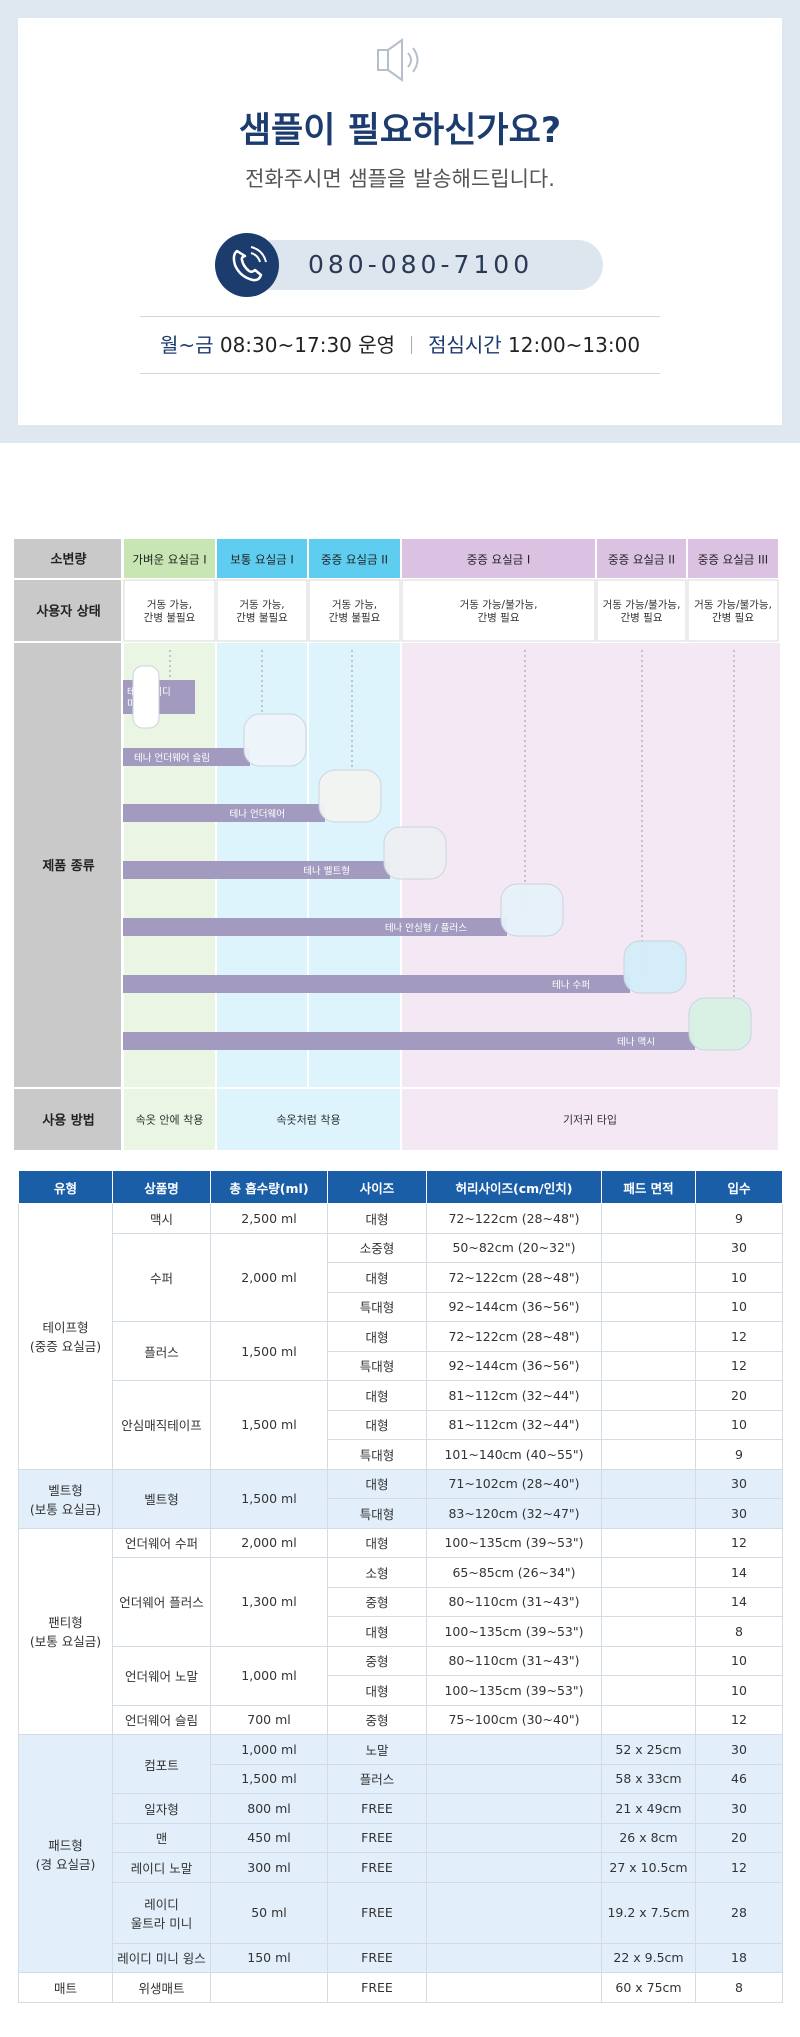  What do you see at coordinates (400, 316) in the screenshot?
I see `divider` at bounding box center [400, 316].